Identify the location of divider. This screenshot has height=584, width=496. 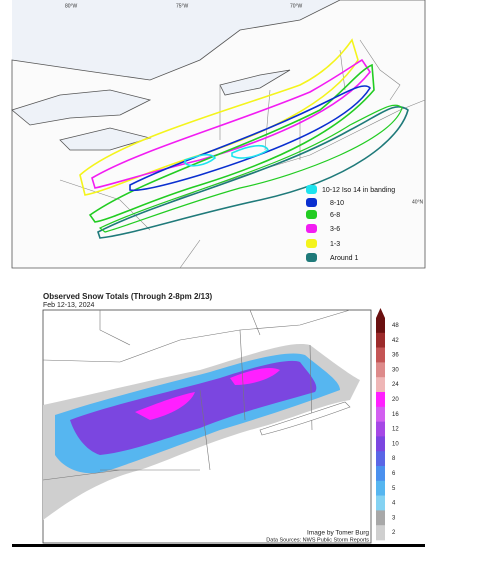
(218, 545).